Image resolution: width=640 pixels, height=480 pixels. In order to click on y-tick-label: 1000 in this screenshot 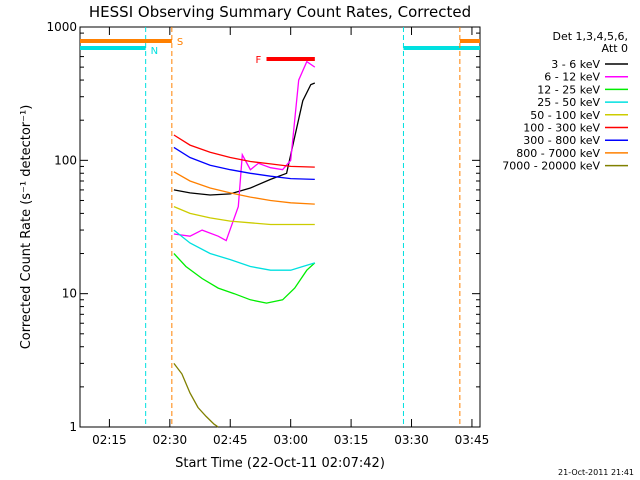, I will do `click(61, 27)`.